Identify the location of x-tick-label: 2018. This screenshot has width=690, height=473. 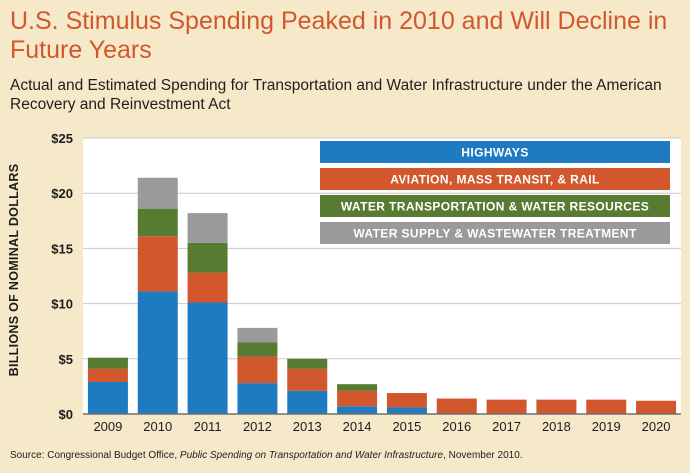
(556, 426).